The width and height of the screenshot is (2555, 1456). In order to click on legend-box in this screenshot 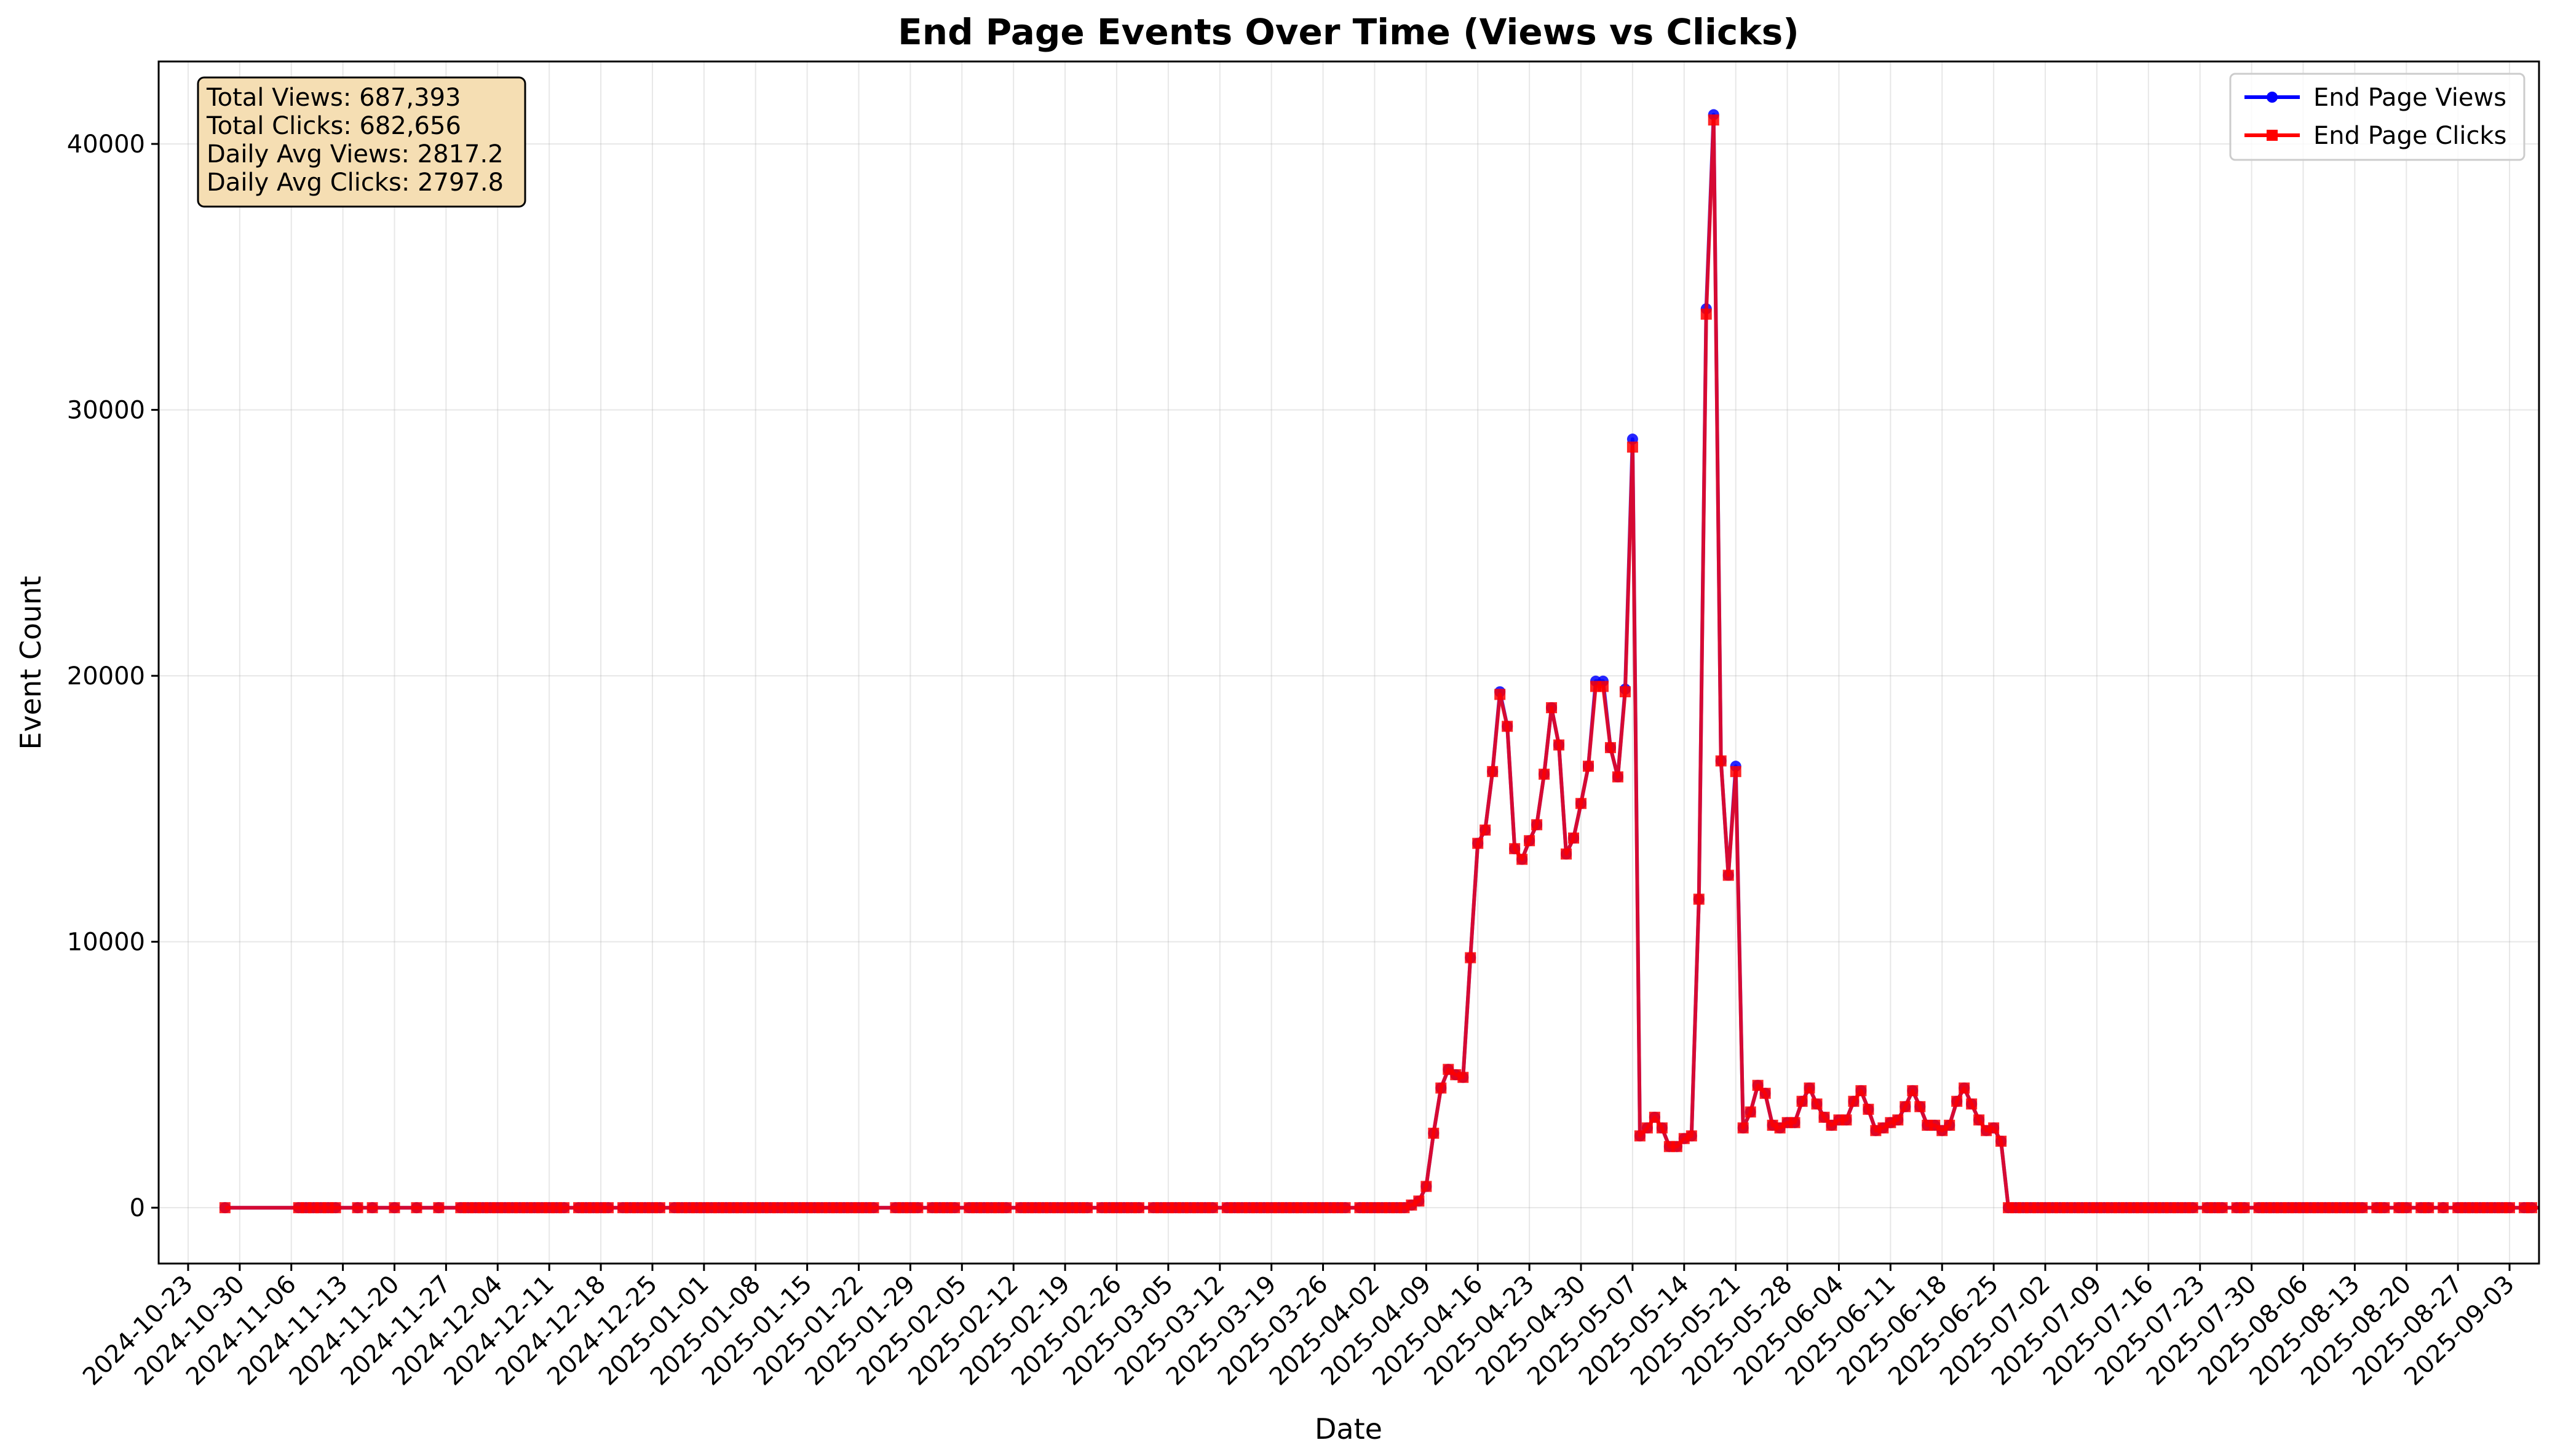, I will do `click(2377, 117)`.